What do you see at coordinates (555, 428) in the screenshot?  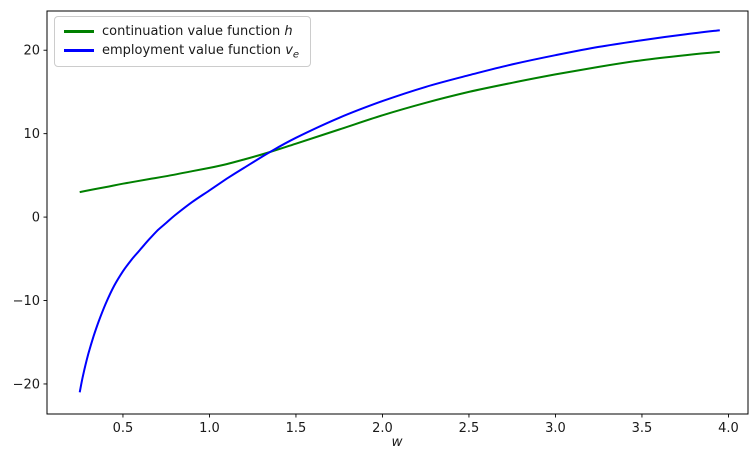 I see `x-tick-label: 3.0` at bounding box center [555, 428].